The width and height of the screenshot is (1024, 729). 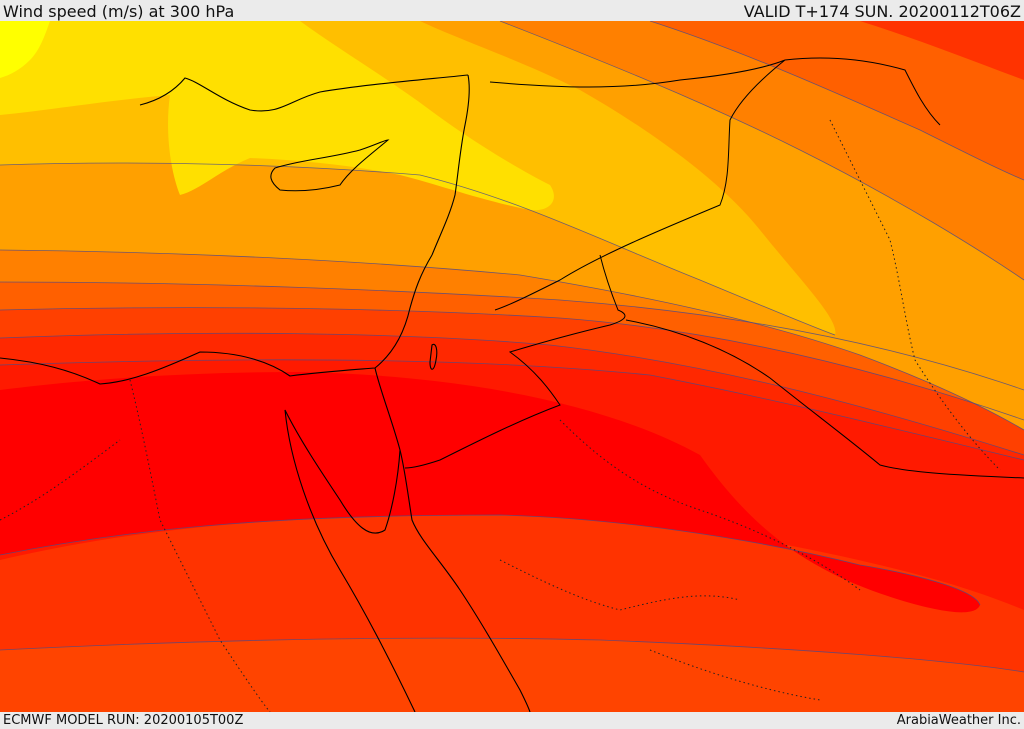 I want to click on aqaba-coast, so click(x=465, y=580).